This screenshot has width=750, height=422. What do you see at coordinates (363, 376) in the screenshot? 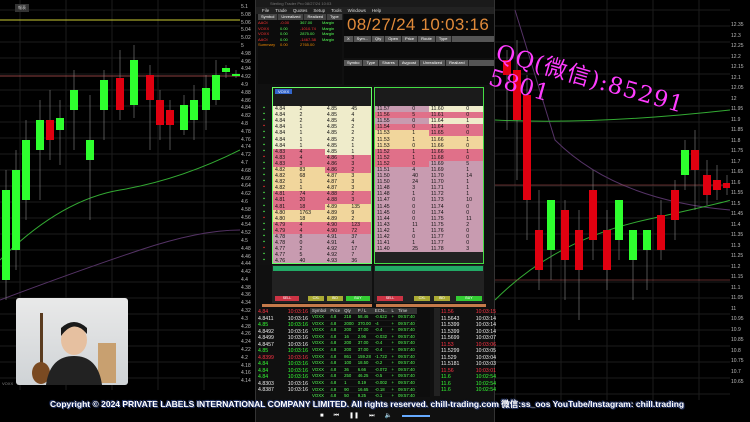
I see `trade-row: VOXX 4.8 250 46.25 -0.5 +09:57:40` at bounding box center [363, 376].